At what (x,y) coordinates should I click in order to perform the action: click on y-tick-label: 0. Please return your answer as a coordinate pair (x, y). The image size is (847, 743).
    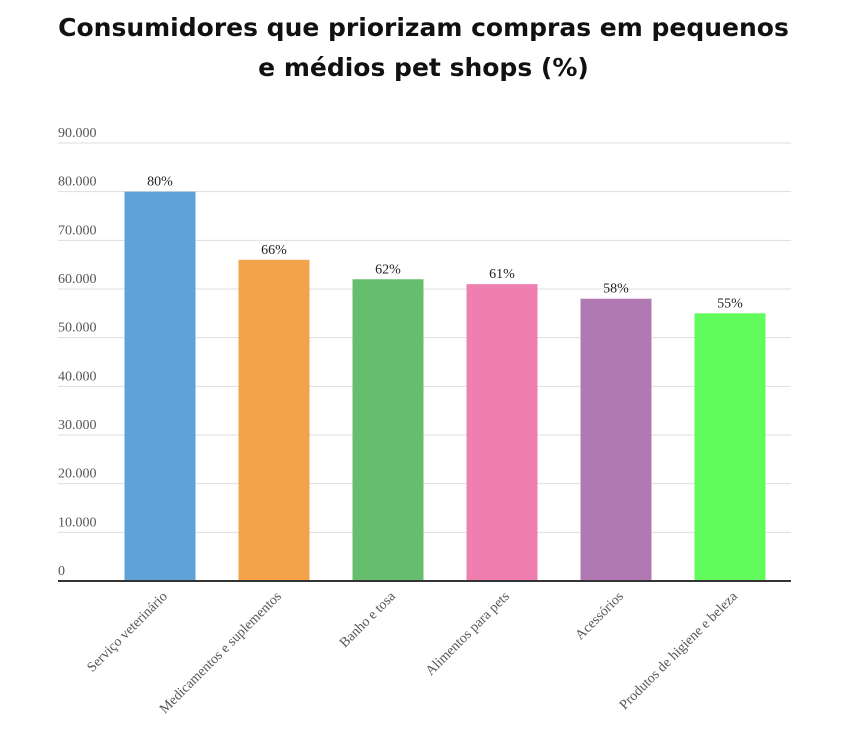
    Looking at the image, I should click on (61, 571).